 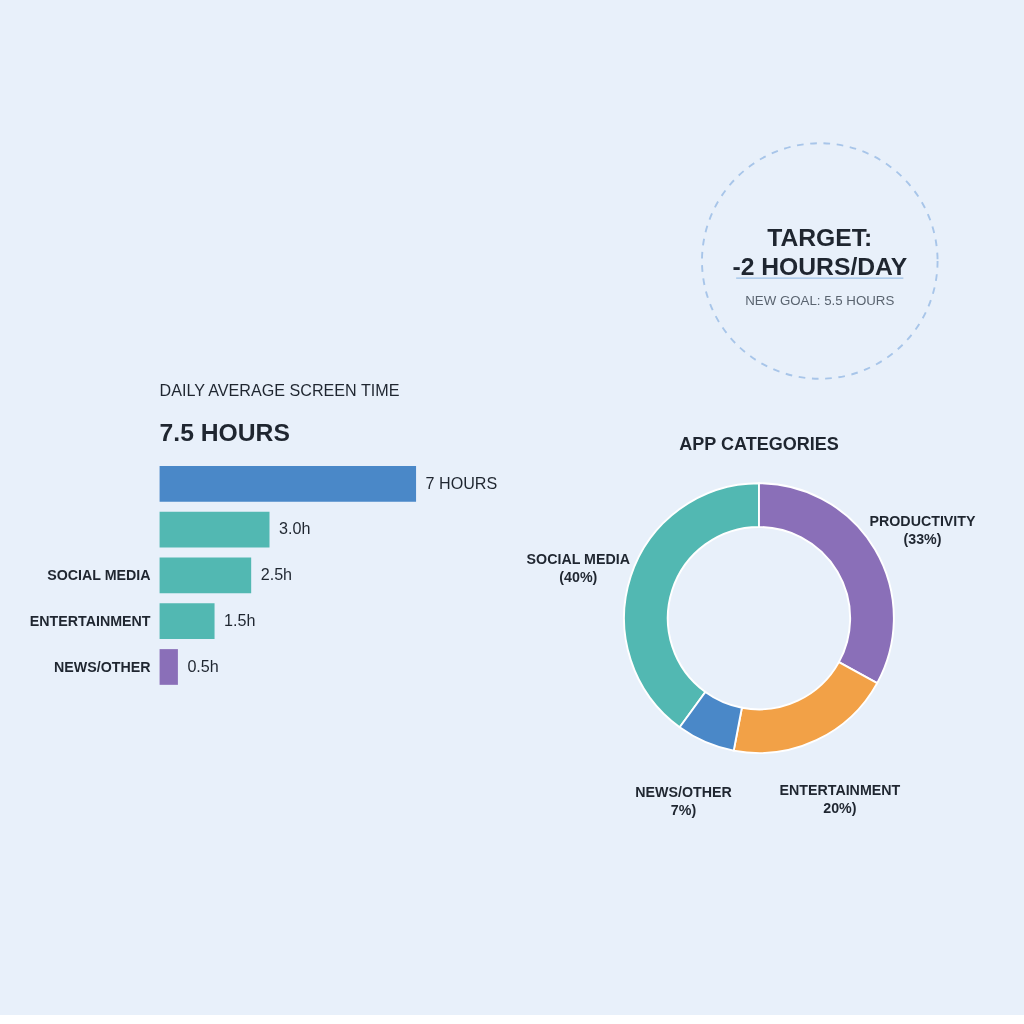 What do you see at coordinates (461, 482) in the screenshot?
I see `data-label: 7 HOURS` at bounding box center [461, 482].